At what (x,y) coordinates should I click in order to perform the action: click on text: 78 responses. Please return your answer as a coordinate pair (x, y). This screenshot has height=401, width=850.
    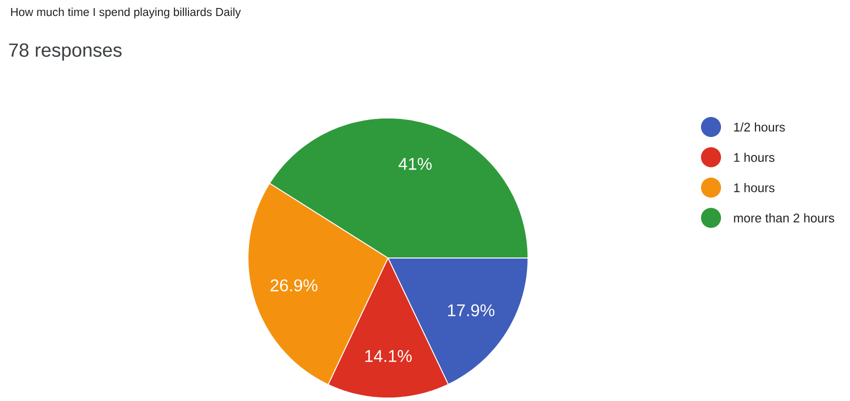
    Looking at the image, I should click on (65, 52).